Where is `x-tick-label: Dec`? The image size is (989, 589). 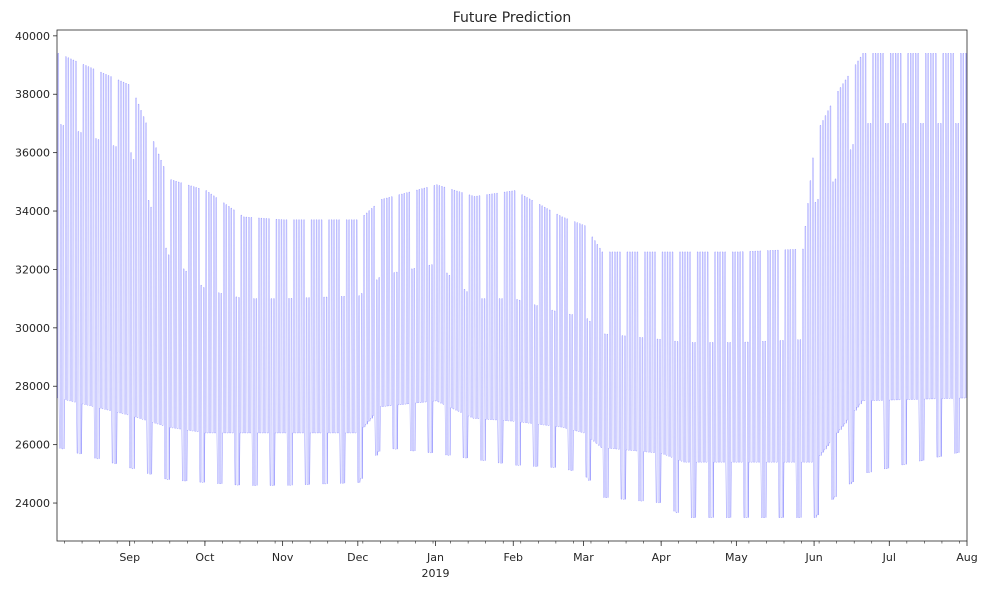
x-tick-label: Dec is located at coordinates (357, 557).